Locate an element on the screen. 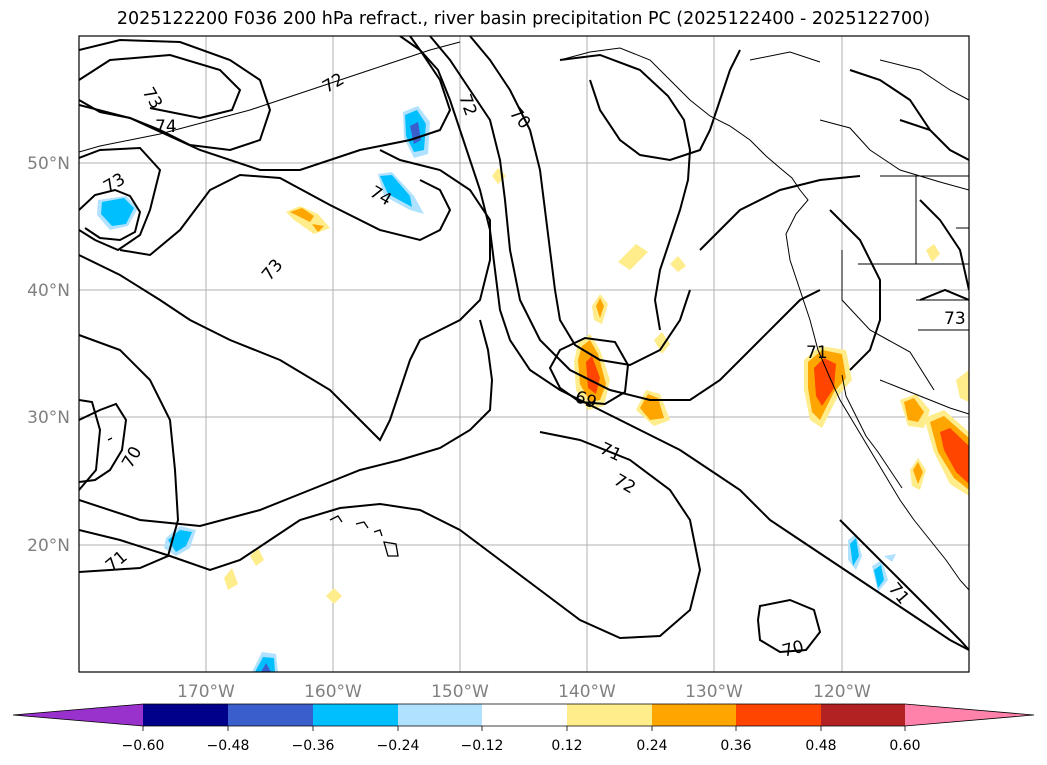 The image size is (1047, 765). lon-label-160w: 160°W is located at coordinates (333, 692).